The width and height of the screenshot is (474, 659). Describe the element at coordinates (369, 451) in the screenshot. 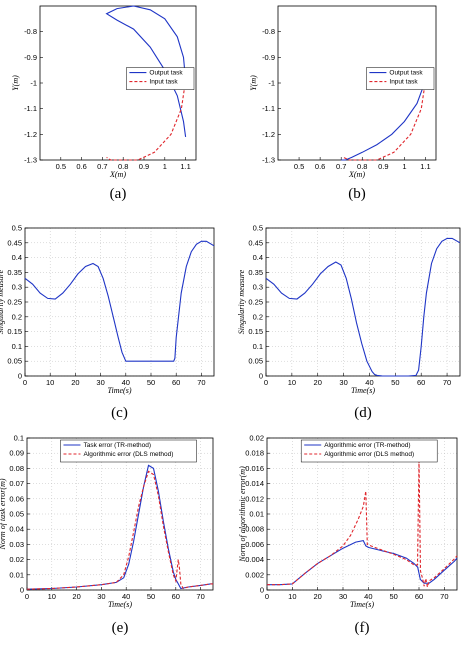

I see `legend-box` at that location.